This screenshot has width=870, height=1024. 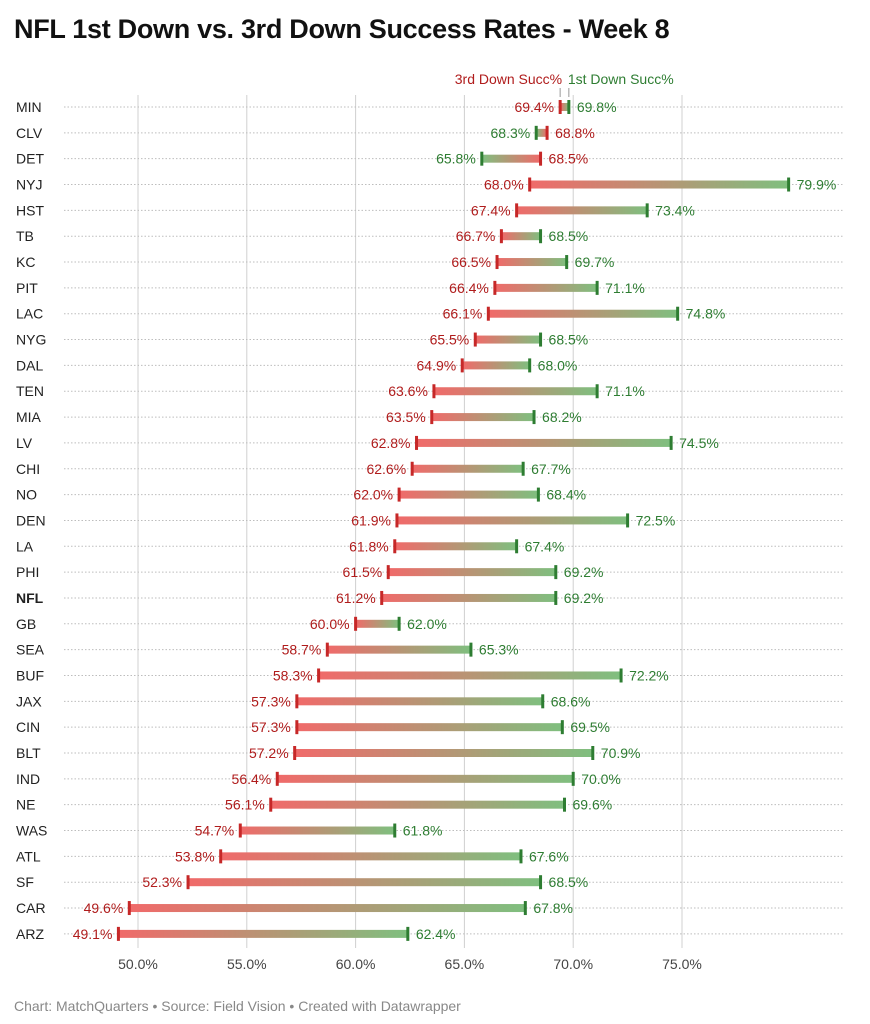 What do you see at coordinates (625, 288) in the screenshot?
I see `first-down-value: 71.1%` at bounding box center [625, 288].